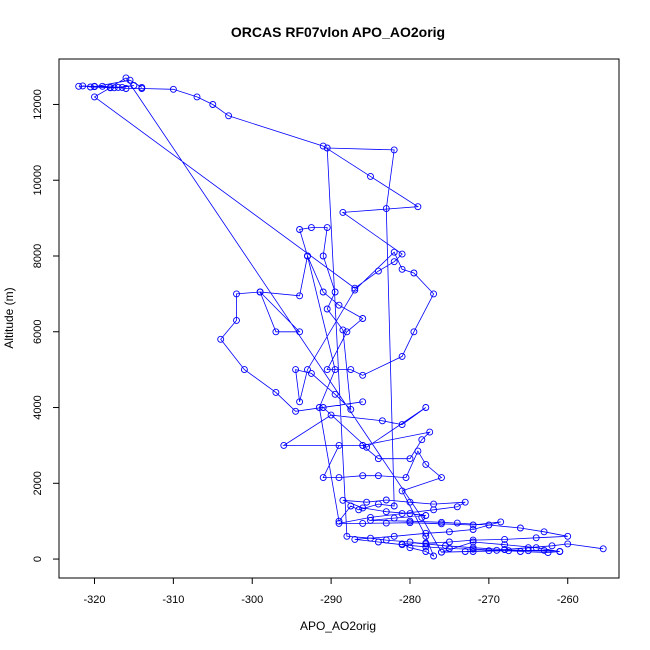 The width and height of the screenshot is (650, 650). Describe the element at coordinates (568, 600) in the screenshot. I see `x-tick-label: -260` at that location.